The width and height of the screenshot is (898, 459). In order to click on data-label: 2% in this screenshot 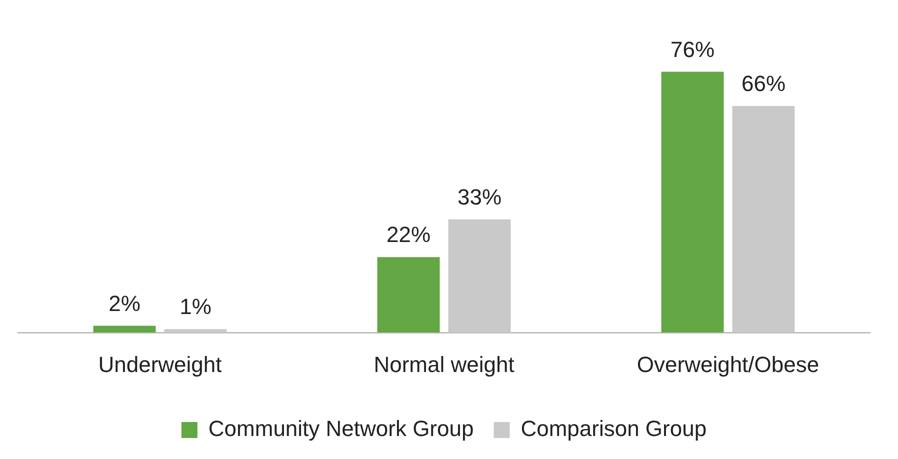, I will do `click(124, 303)`.